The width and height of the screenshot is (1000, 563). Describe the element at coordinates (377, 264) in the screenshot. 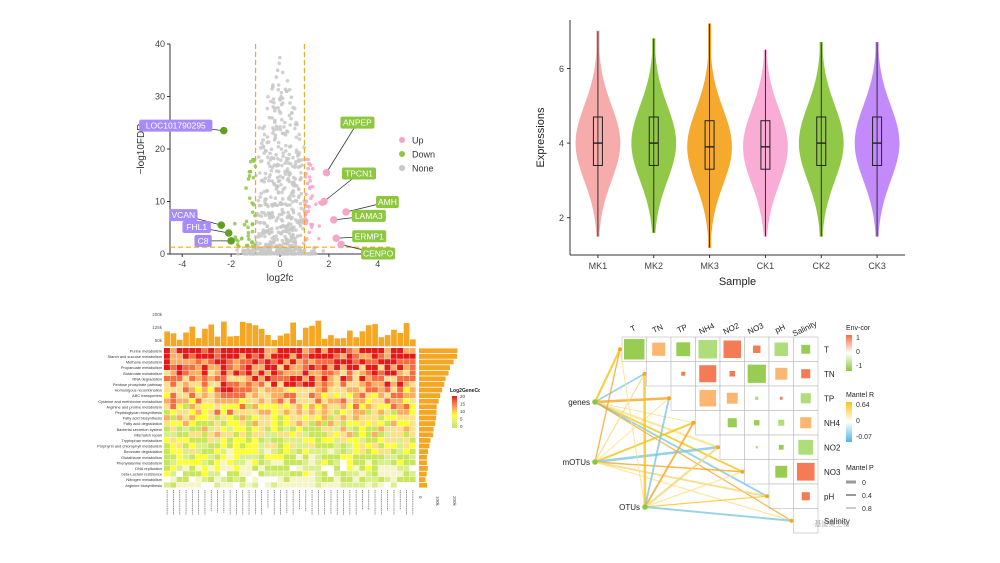

I see `x-tick-label: 4` at that location.